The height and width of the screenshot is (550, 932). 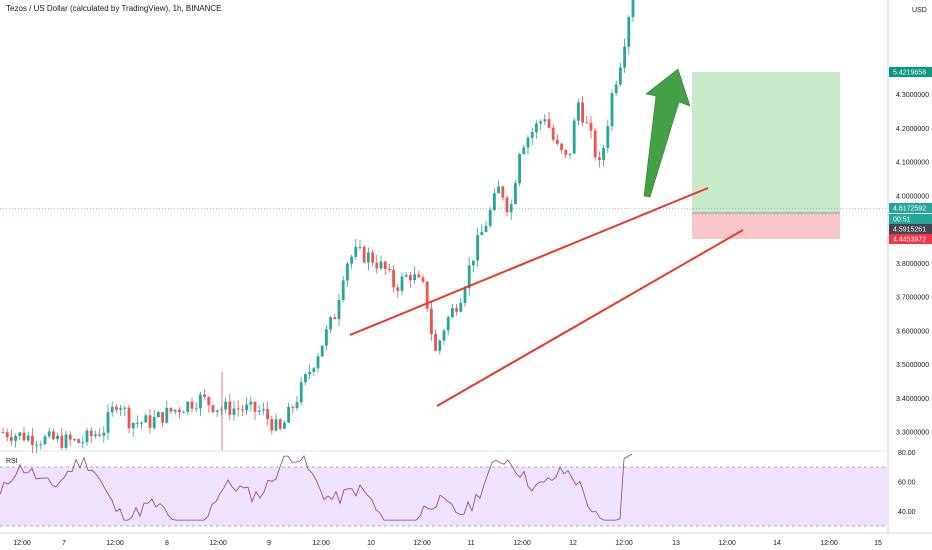 What do you see at coordinates (766, 226) in the screenshot?
I see `stop-zone` at bounding box center [766, 226].